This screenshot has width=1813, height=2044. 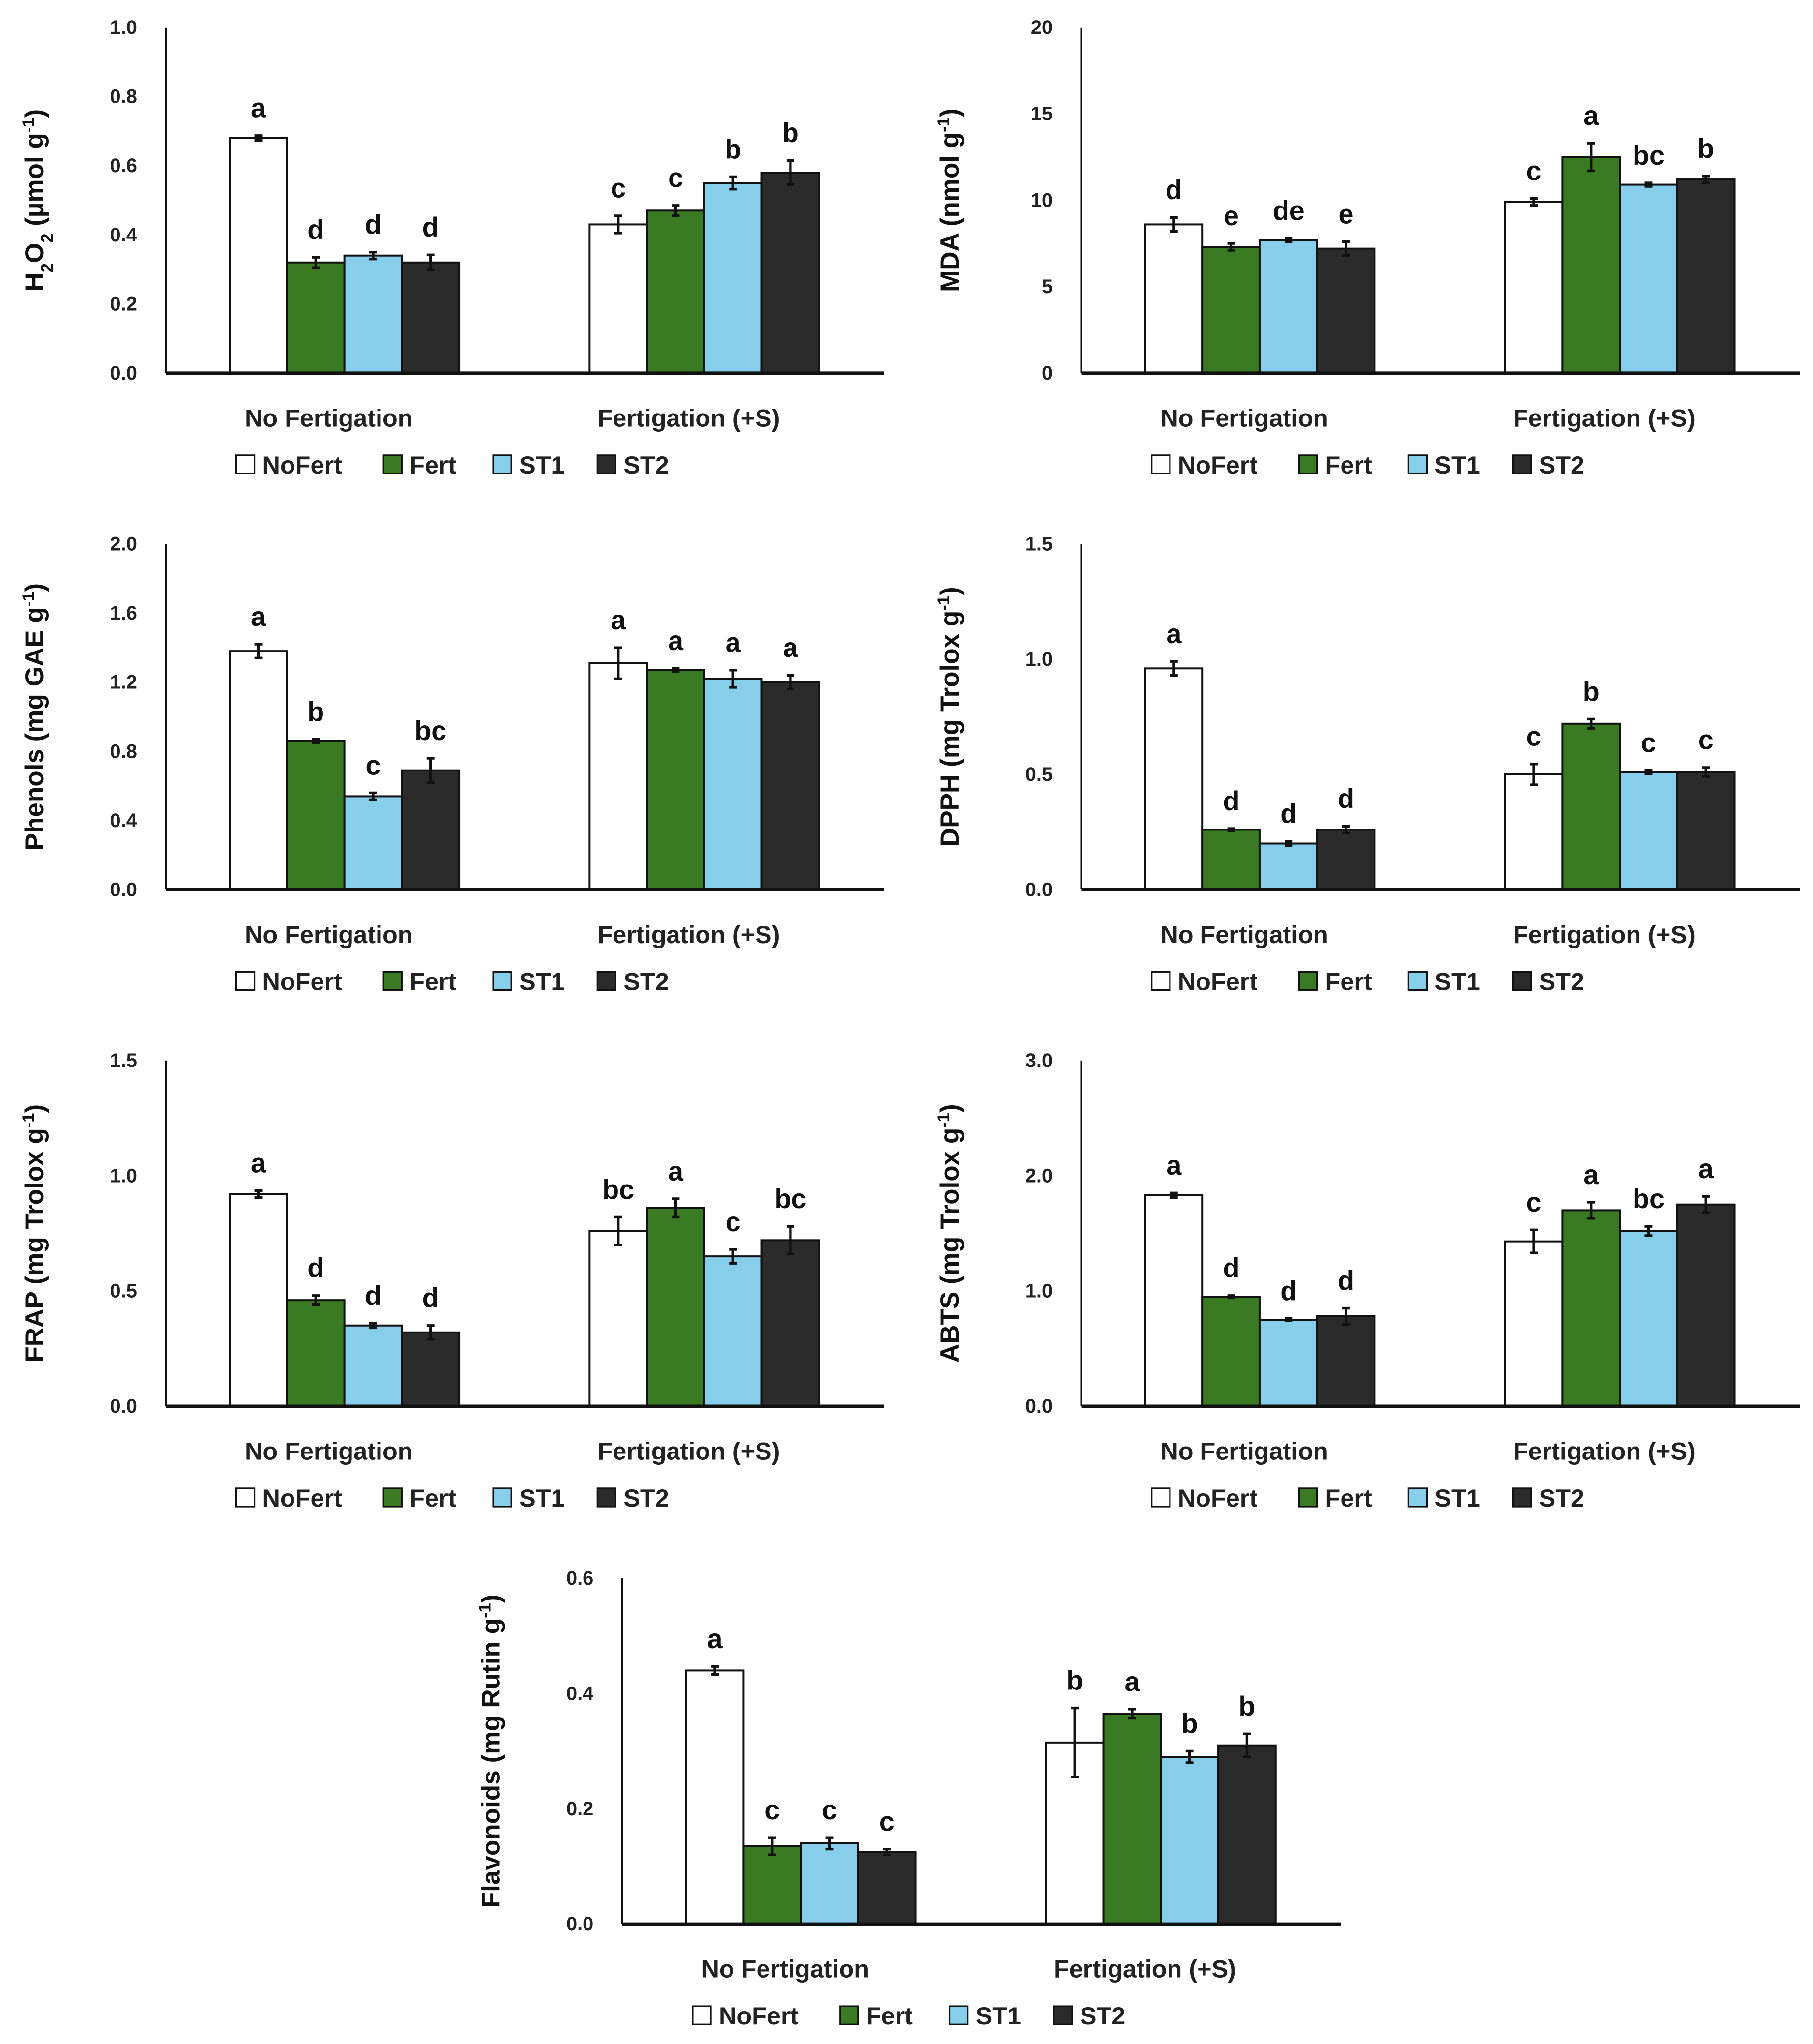 What do you see at coordinates (38, 200) in the screenshot?
I see `y-axis-title: H2O2 (µmol g-1)` at bounding box center [38, 200].